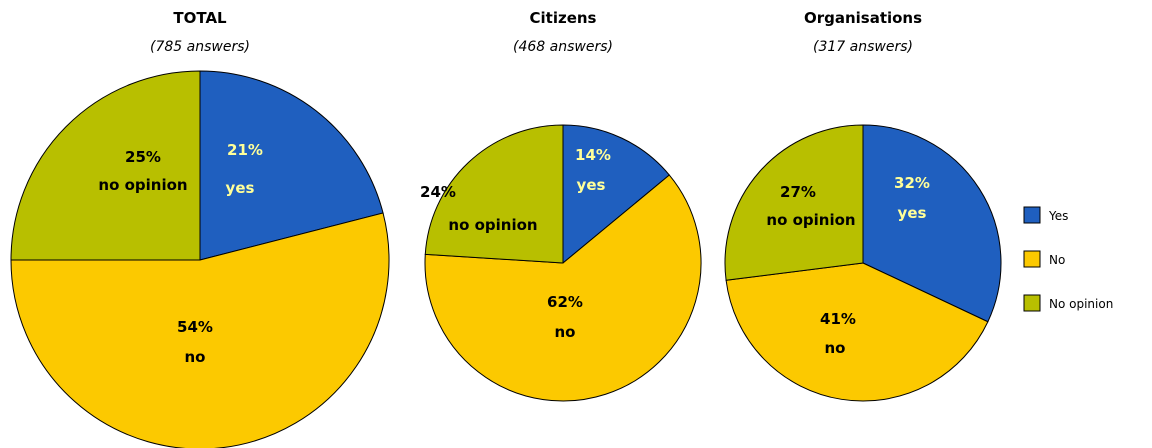  I want to click on slice-pct-label-organisations-no-opinion: 27%, so click(798, 192).